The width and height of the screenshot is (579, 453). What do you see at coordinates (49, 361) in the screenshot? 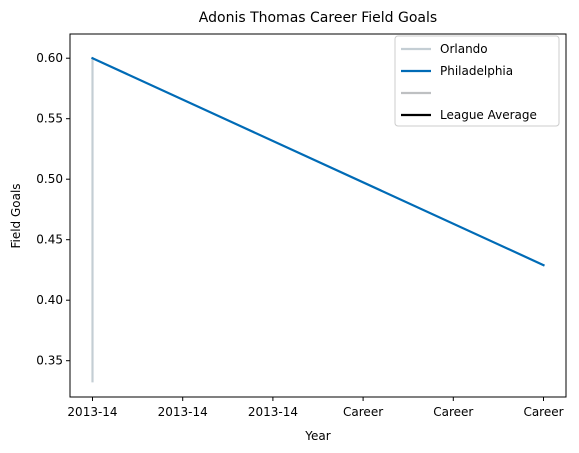
I see `y-tick-label: 0.35` at bounding box center [49, 361].